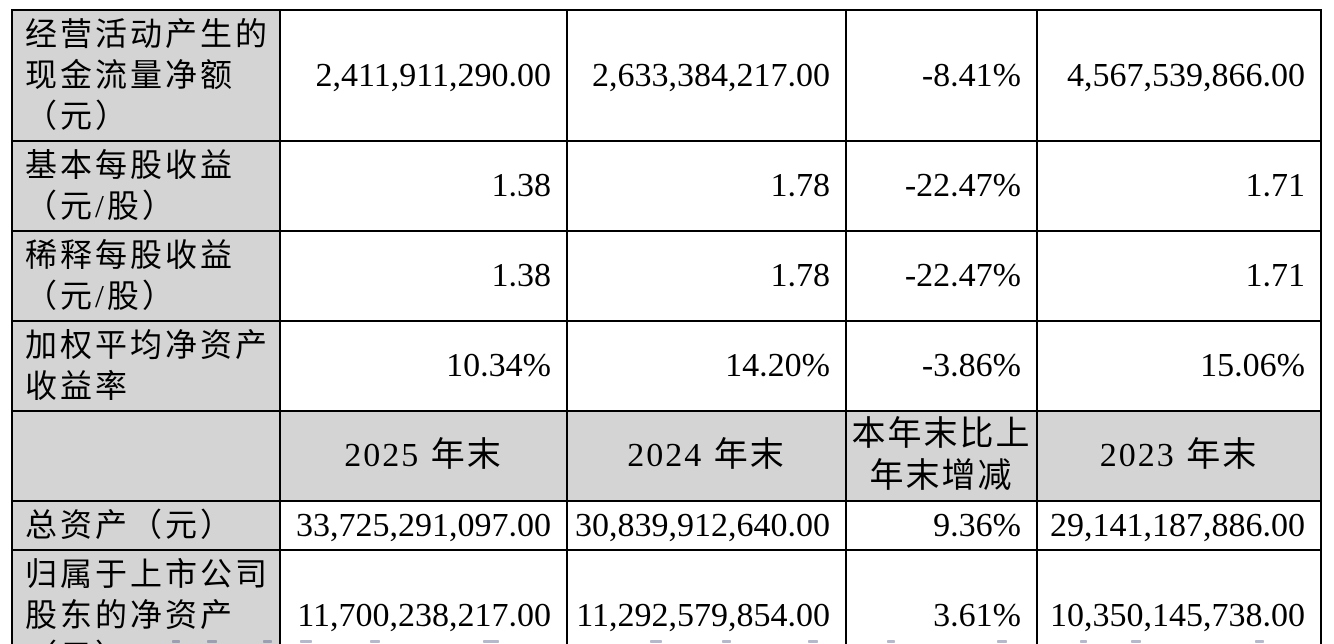  I want to click on header-2023-year-end: 2023 年末, so click(1179, 456).